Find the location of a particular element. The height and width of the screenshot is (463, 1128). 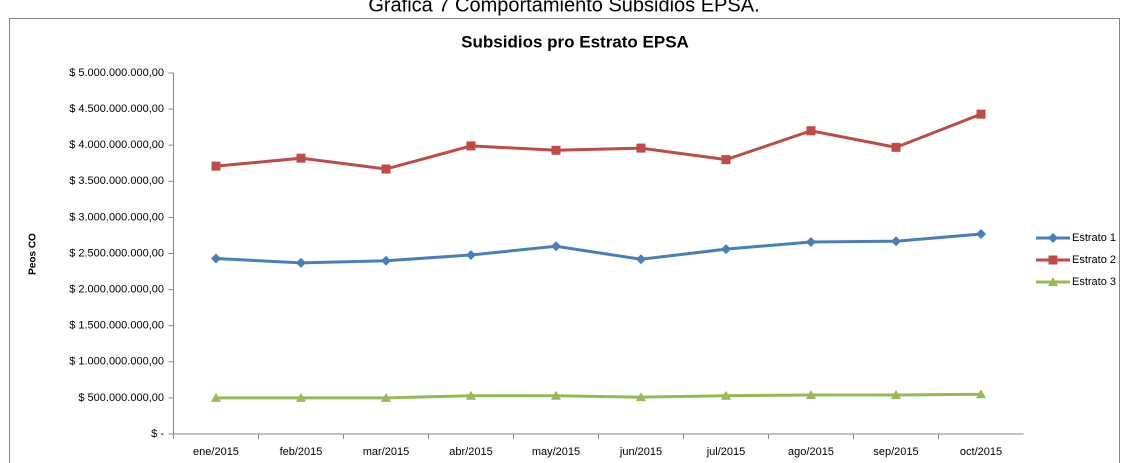

y-tick-label: $ 5.000.000.000,00 is located at coordinates (116, 73).